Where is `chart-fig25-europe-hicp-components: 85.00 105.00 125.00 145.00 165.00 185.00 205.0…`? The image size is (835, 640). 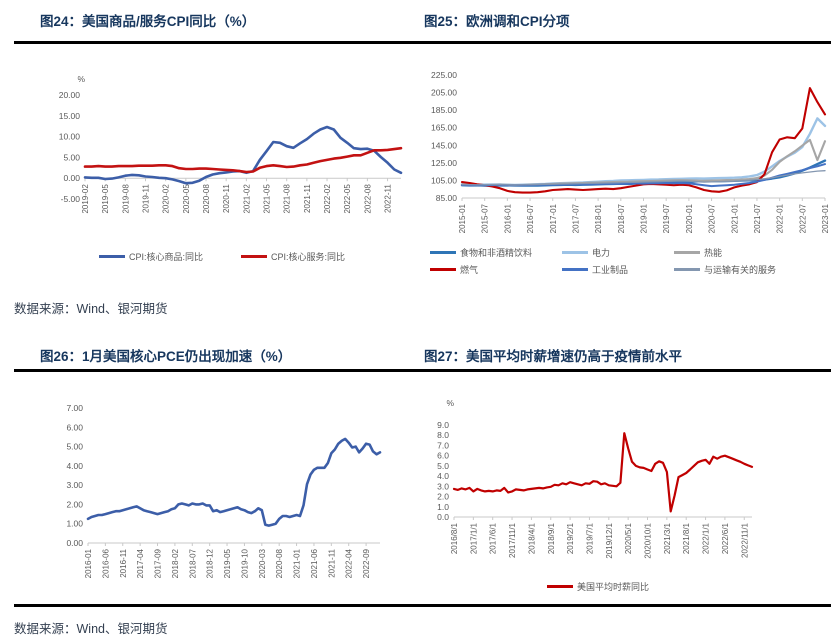 chart-fig25-europe-hicp-components: 85.00 105.00 125.00 145.00 165.00 185.00 205.0… is located at coordinates (630, 151).